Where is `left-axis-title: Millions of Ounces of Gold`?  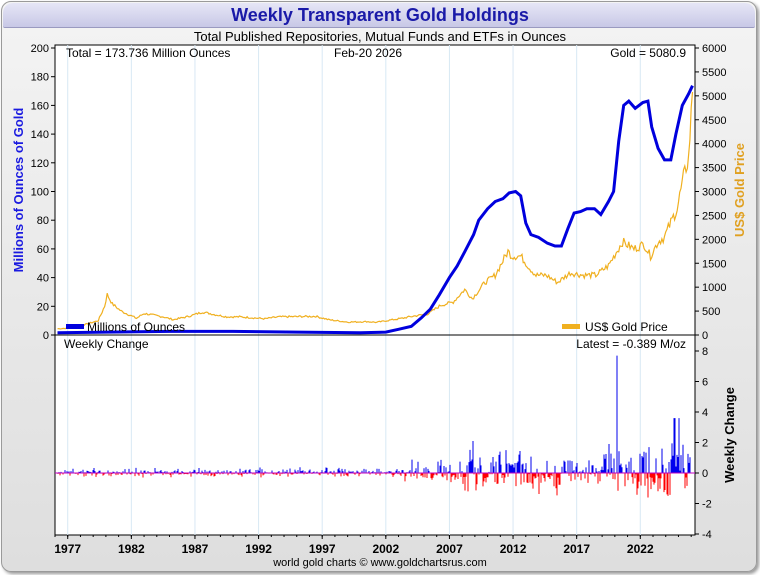
left-axis-title: Millions of Ounces of Gold is located at coordinates (18, 190).